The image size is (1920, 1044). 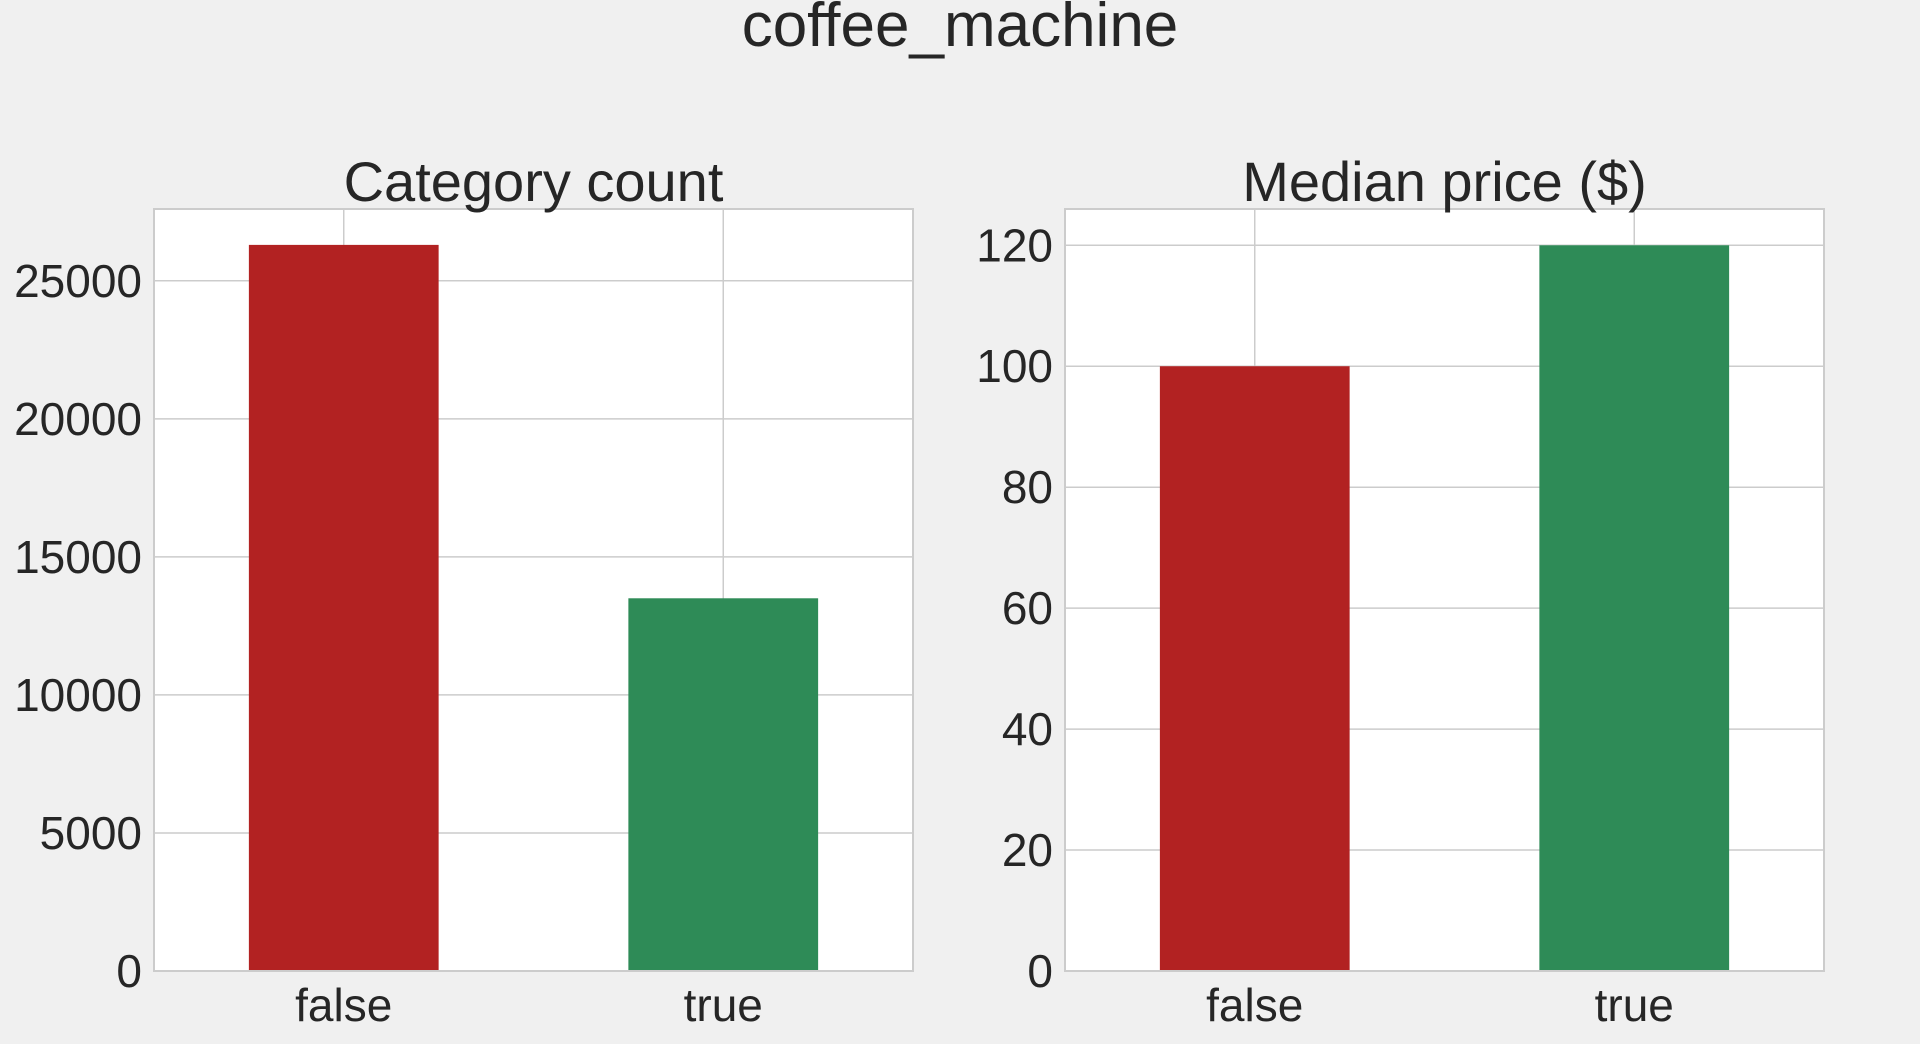 What do you see at coordinates (1027, 729) in the screenshot?
I see `chart-price-ytick-label: 40` at bounding box center [1027, 729].